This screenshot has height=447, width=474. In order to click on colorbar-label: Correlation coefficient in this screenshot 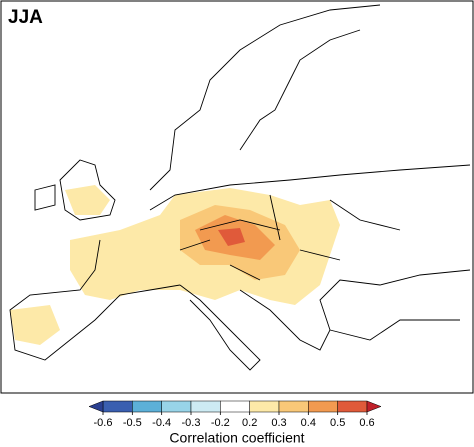, I will do `click(236, 438)`.